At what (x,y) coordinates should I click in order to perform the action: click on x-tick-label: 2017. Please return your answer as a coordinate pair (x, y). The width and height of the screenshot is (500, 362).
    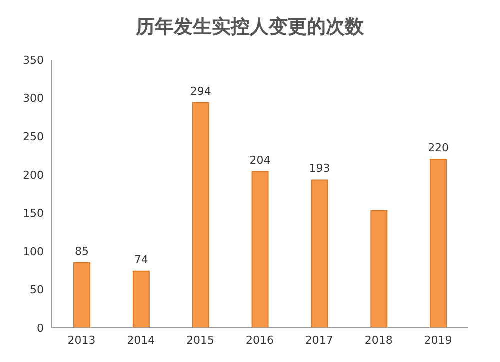
    Looking at the image, I should click on (319, 340).